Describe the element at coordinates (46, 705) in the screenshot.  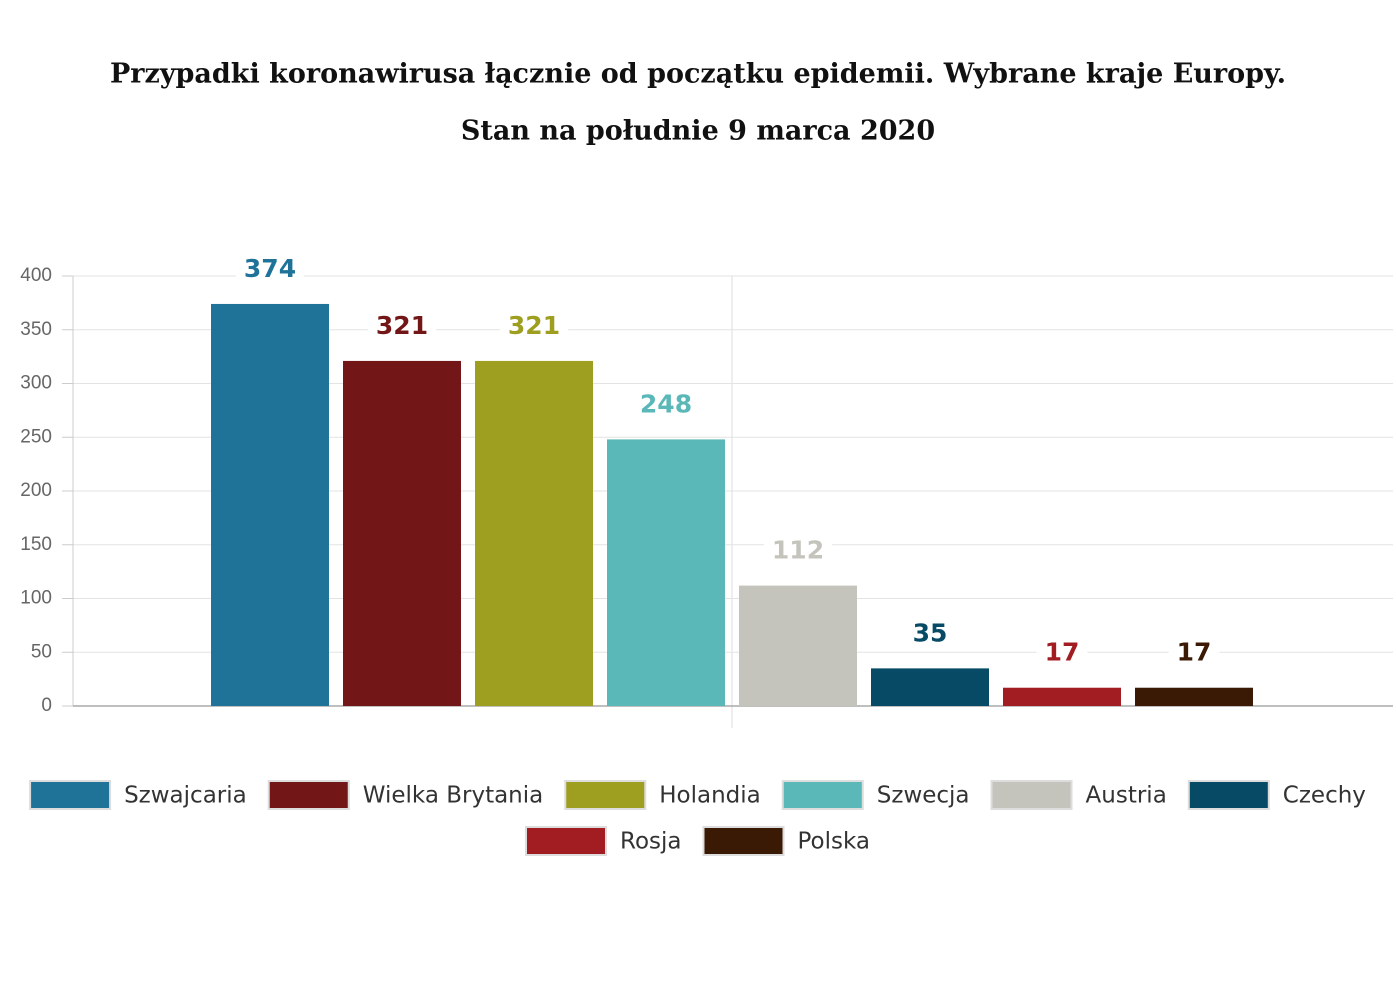
I see `y-tick-label: 0` at that location.